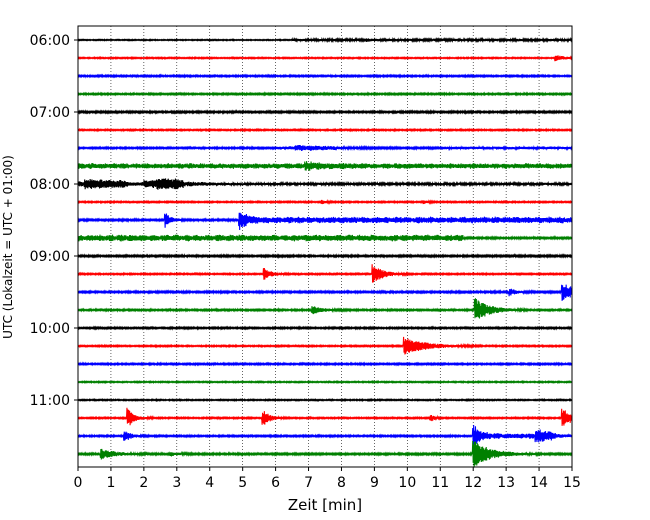  What do you see at coordinates (308, 483) in the screenshot?
I see `x-tick-label: 7` at bounding box center [308, 483].